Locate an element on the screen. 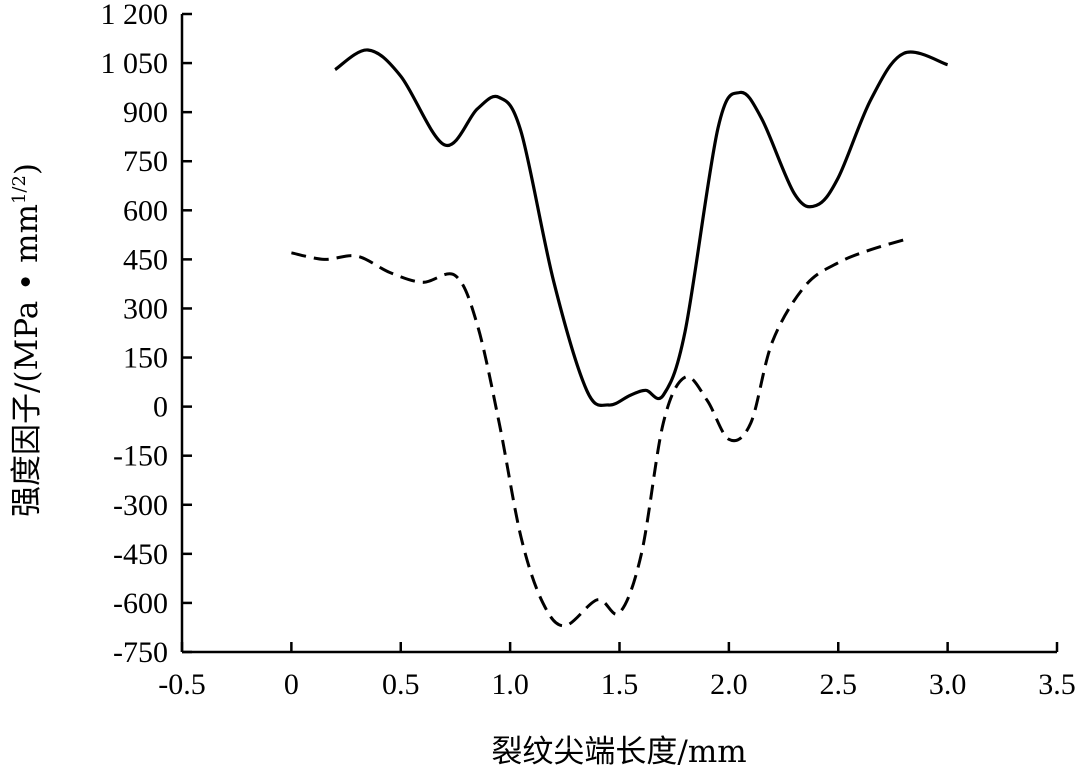  y-tick-label: 1 050 is located at coordinates (135, 63).